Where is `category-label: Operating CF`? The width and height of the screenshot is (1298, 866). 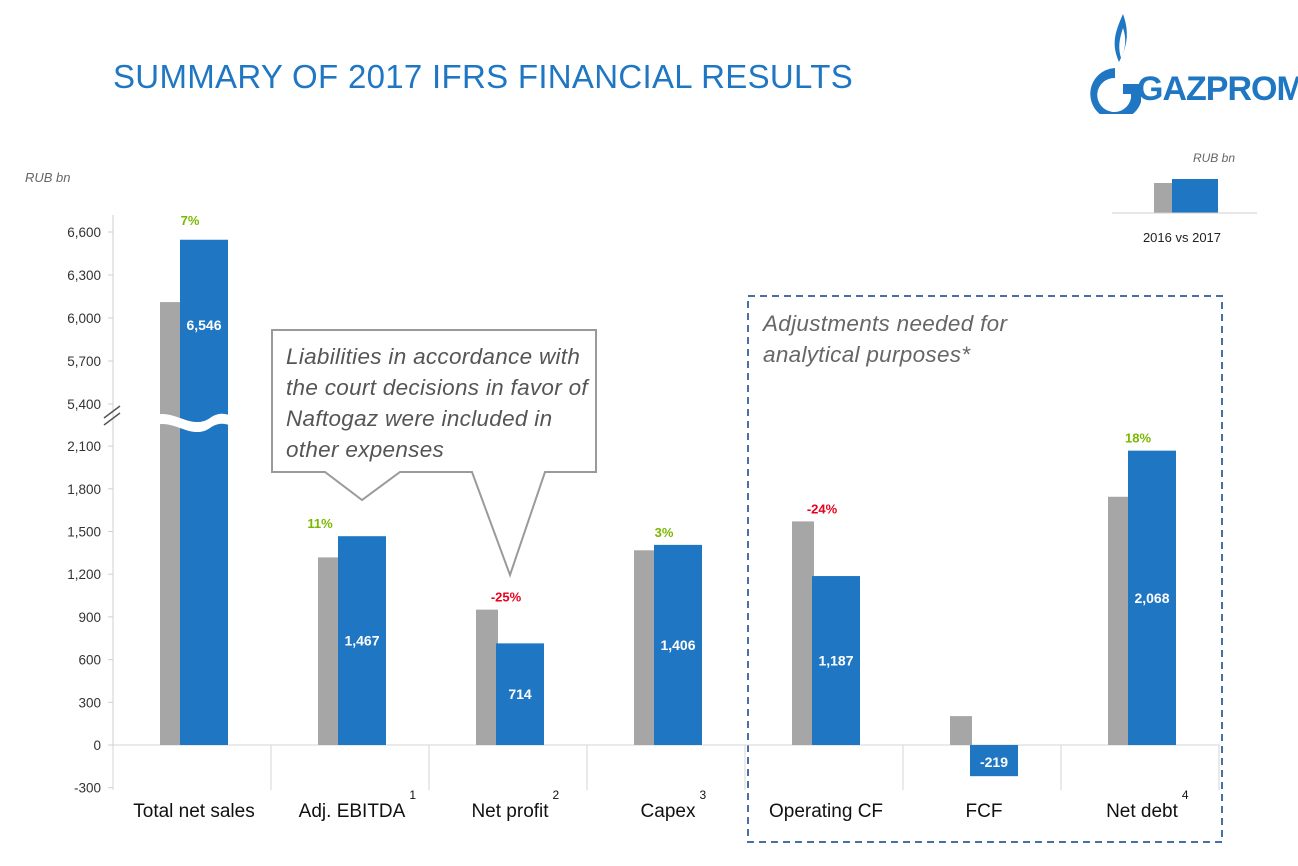
category-label: Operating CF is located at coordinates (826, 811).